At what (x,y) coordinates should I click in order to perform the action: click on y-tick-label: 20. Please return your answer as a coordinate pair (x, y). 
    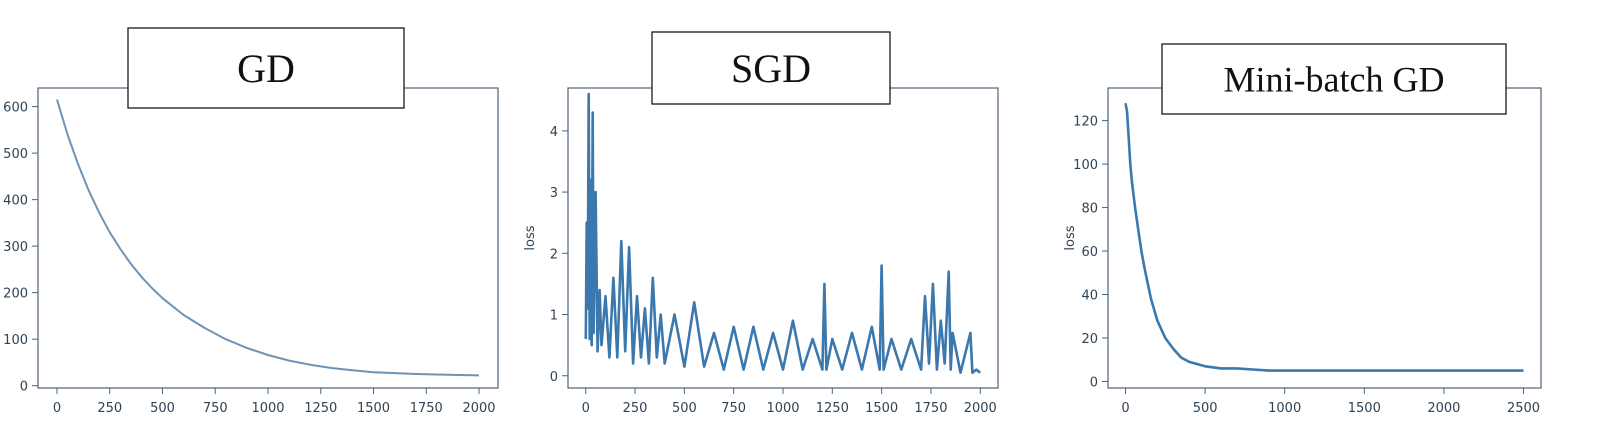
    Looking at the image, I should click on (1089, 339).